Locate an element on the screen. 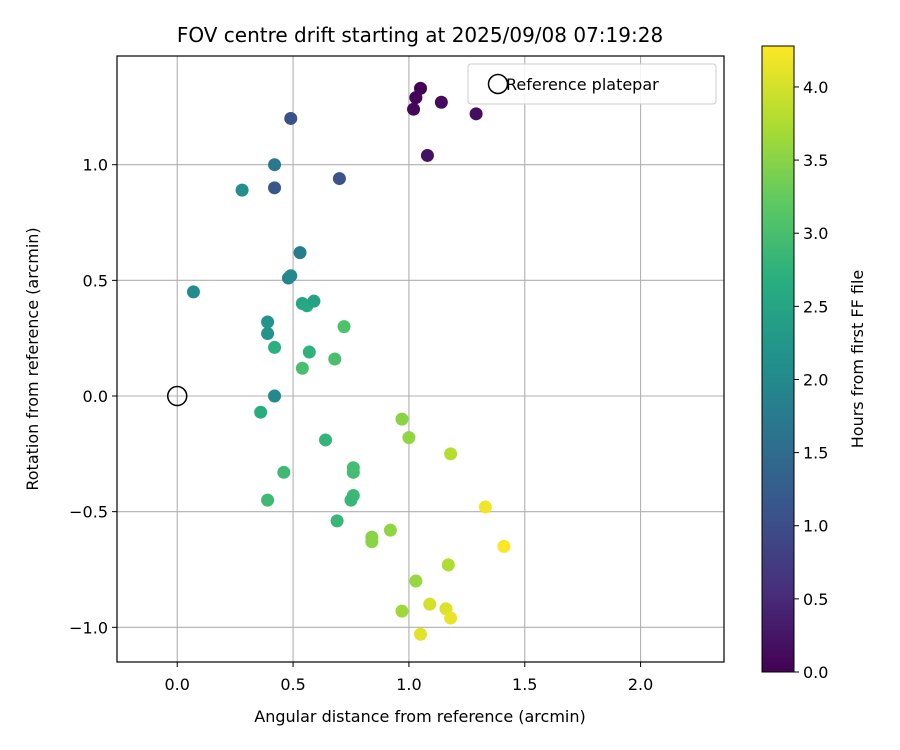  colorbar-tick-label: 2.5 is located at coordinates (815, 306).